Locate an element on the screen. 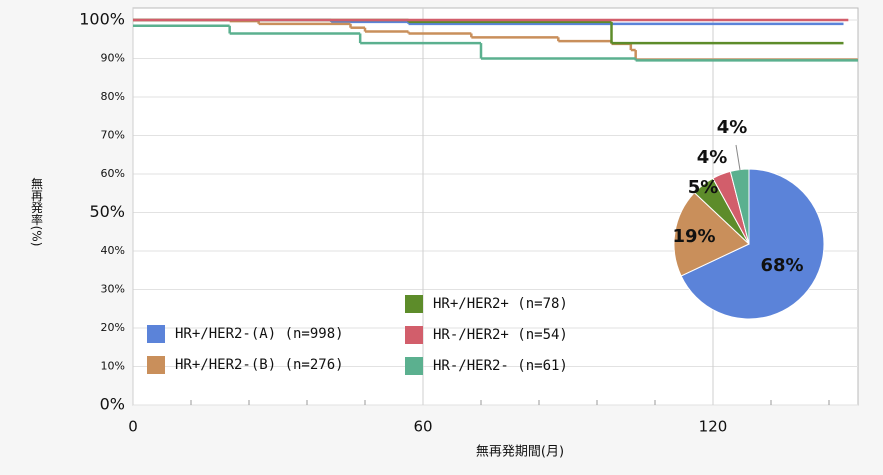  y-tick-label: 80% is located at coordinates (113, 96).